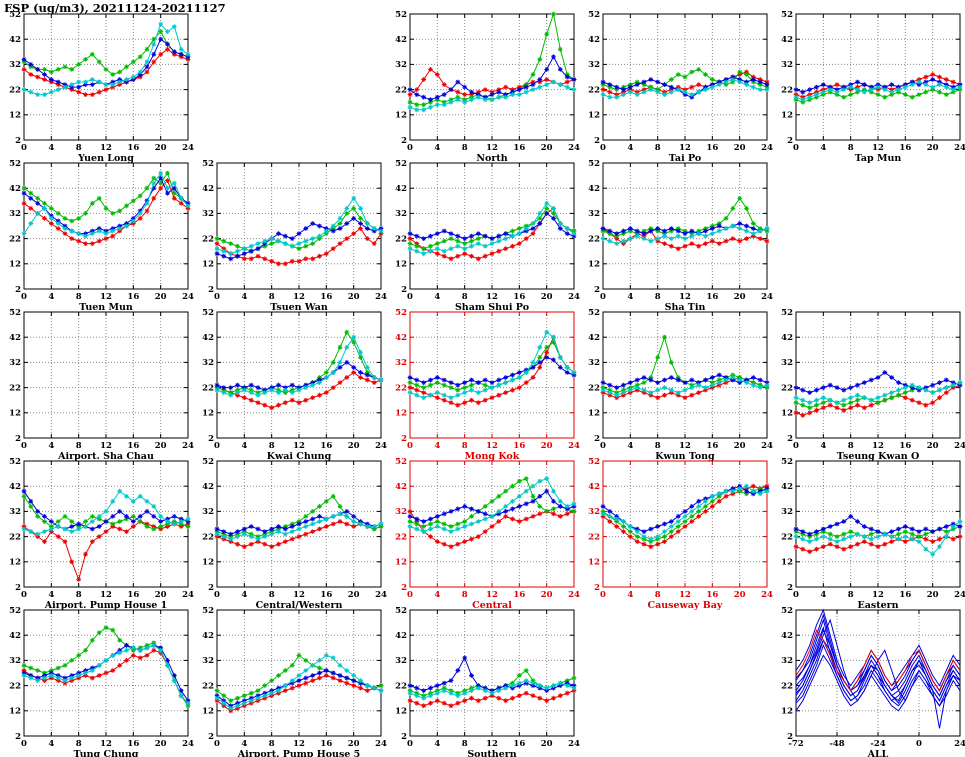 This screenshot has height=757, width=965. I want to click on plot-title: Tseung Kwan O, so click(878, 456).